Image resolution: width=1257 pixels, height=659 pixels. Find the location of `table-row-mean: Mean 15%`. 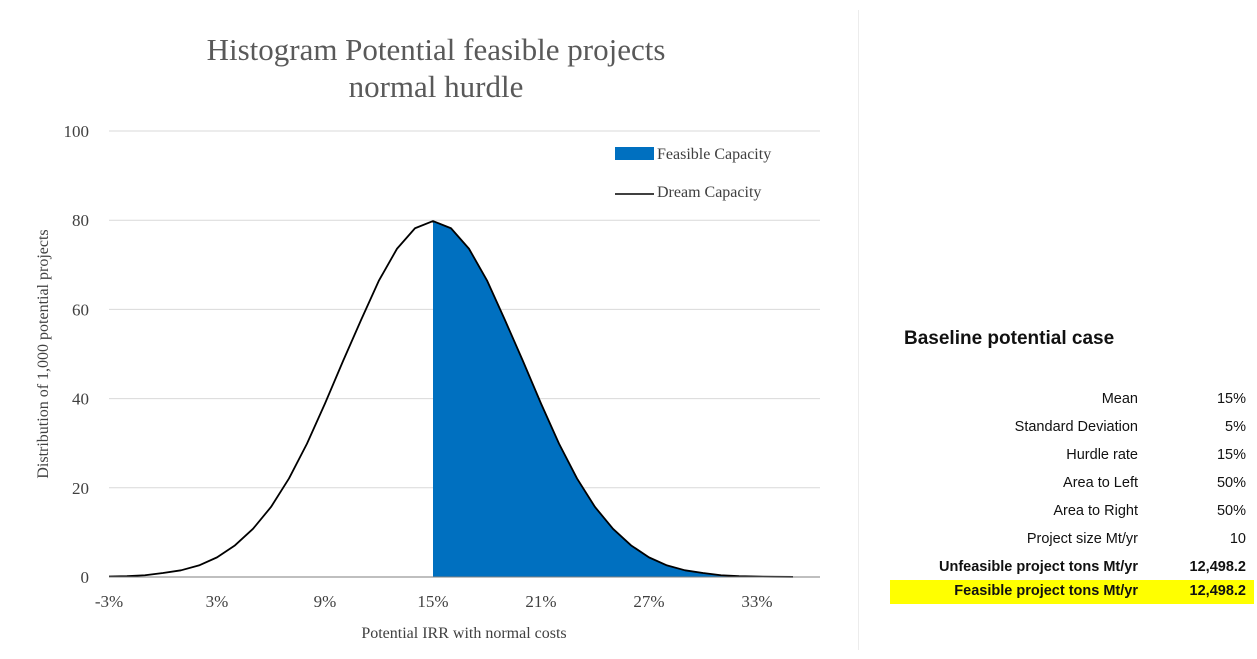

table-row-mean: Mean 15% is located at coordinates (1072, 400).